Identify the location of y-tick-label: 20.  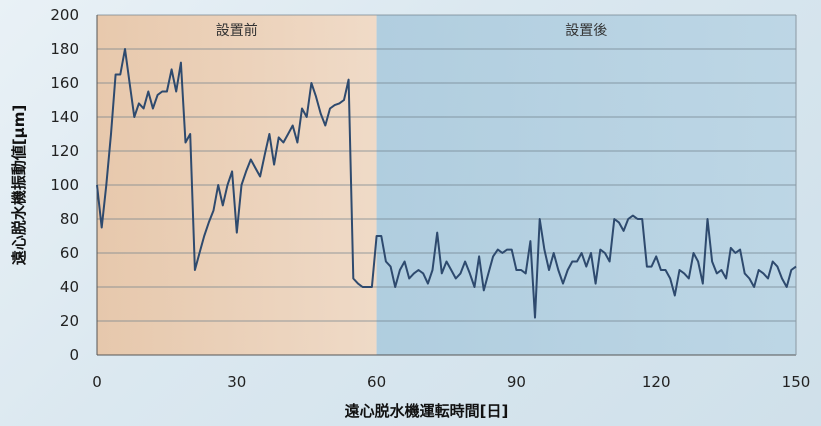
(69, 321).